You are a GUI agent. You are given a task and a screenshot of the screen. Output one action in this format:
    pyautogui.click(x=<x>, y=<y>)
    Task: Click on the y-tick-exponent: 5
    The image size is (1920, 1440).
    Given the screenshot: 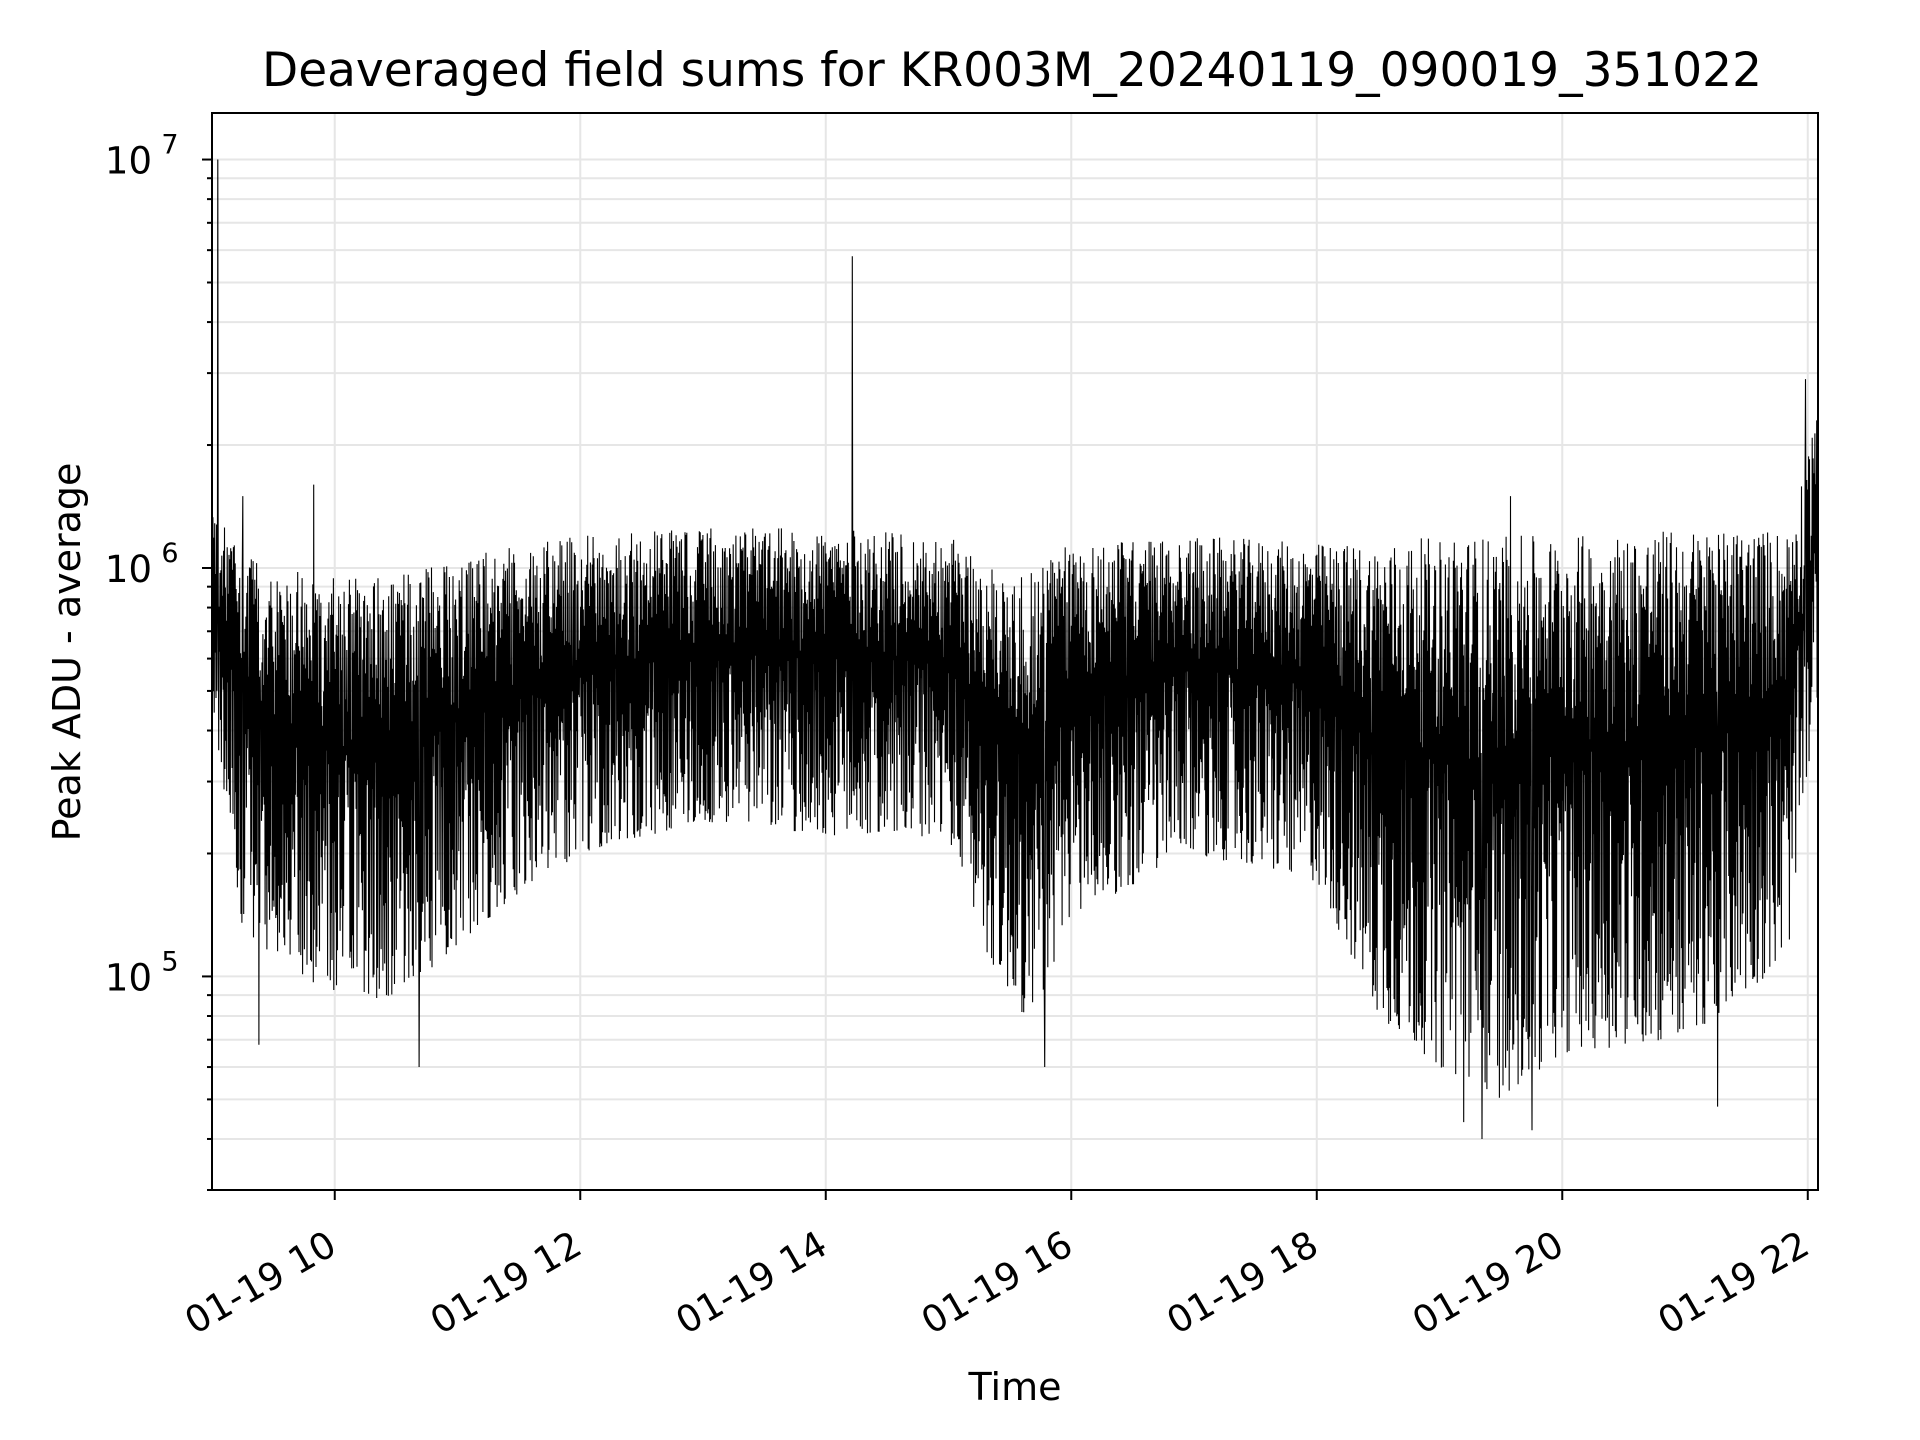 What is the action you would take?
    pyautogui.click(x=169, y=961)
    